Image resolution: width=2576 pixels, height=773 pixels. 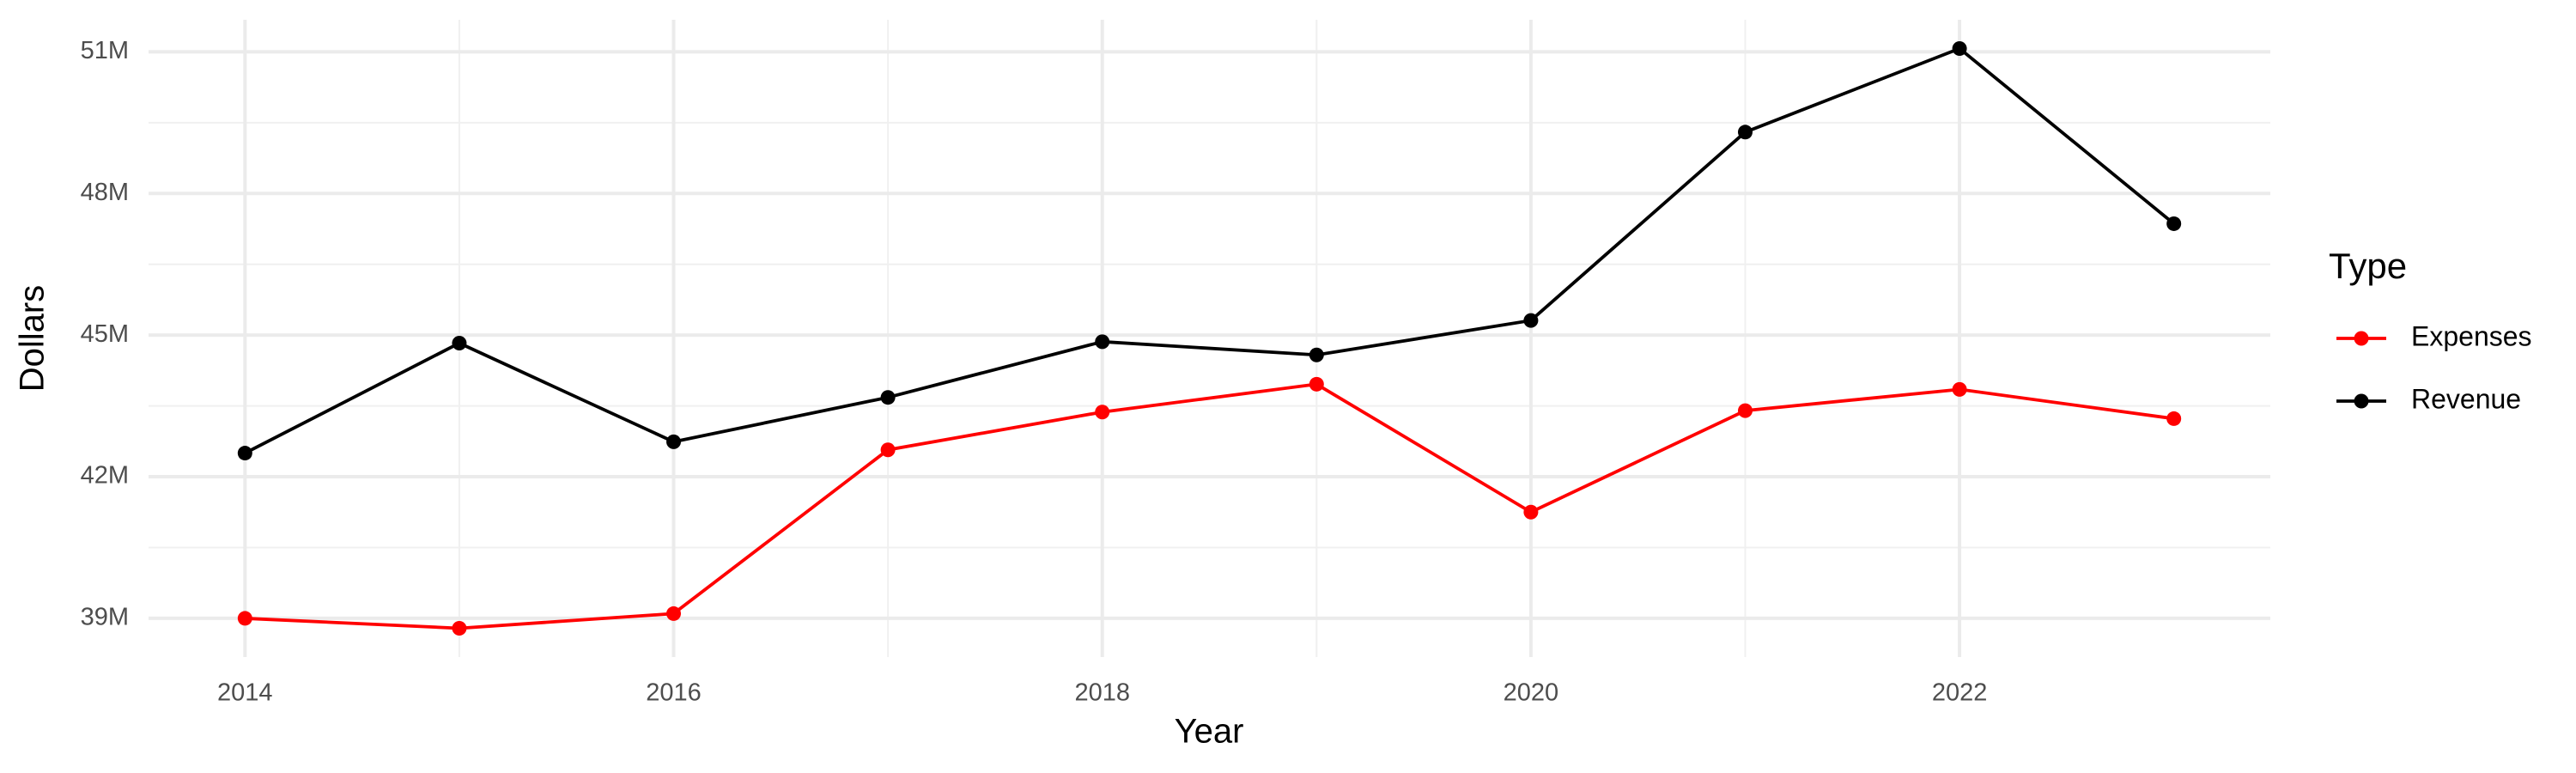 What do you see at coordinates (105, 192) in the screenshot?
I see `y-tick-label: 48M` at bounding box center [105, 192].